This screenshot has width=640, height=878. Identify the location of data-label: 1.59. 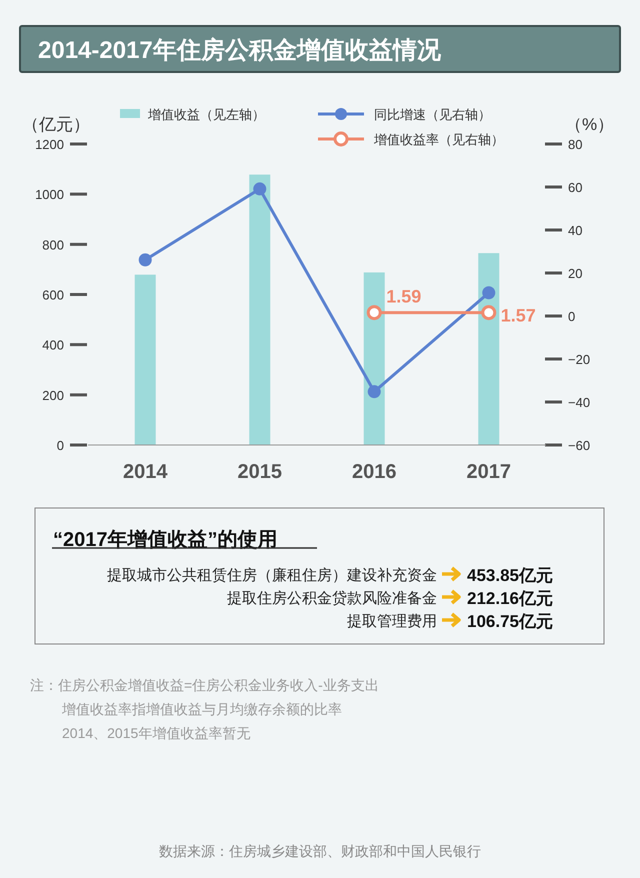
(404, 296).